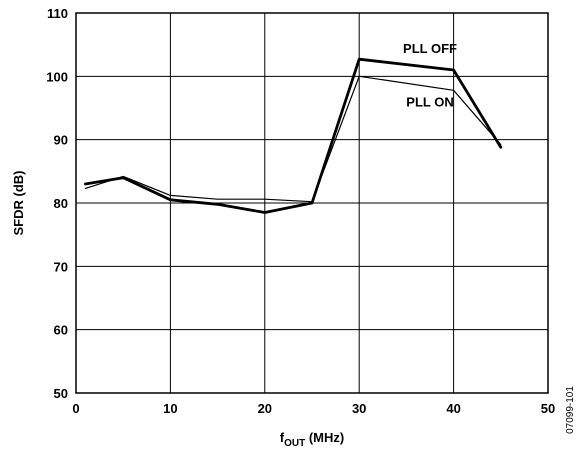 The image size is (579, 456). What do you see at coordinates (75, 408) in the screenshot?
I see `x-tick-label-0: 0` at bounding box center [75, 408].